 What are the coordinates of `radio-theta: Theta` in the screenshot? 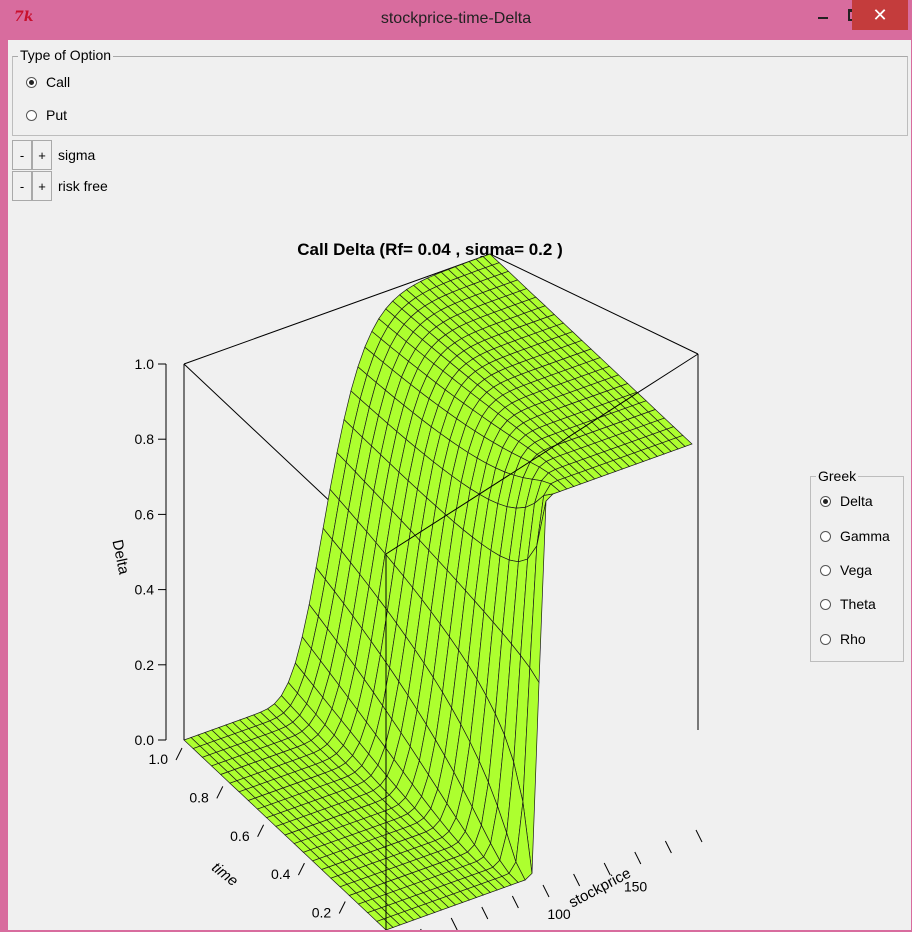 It's located at (848, 604).